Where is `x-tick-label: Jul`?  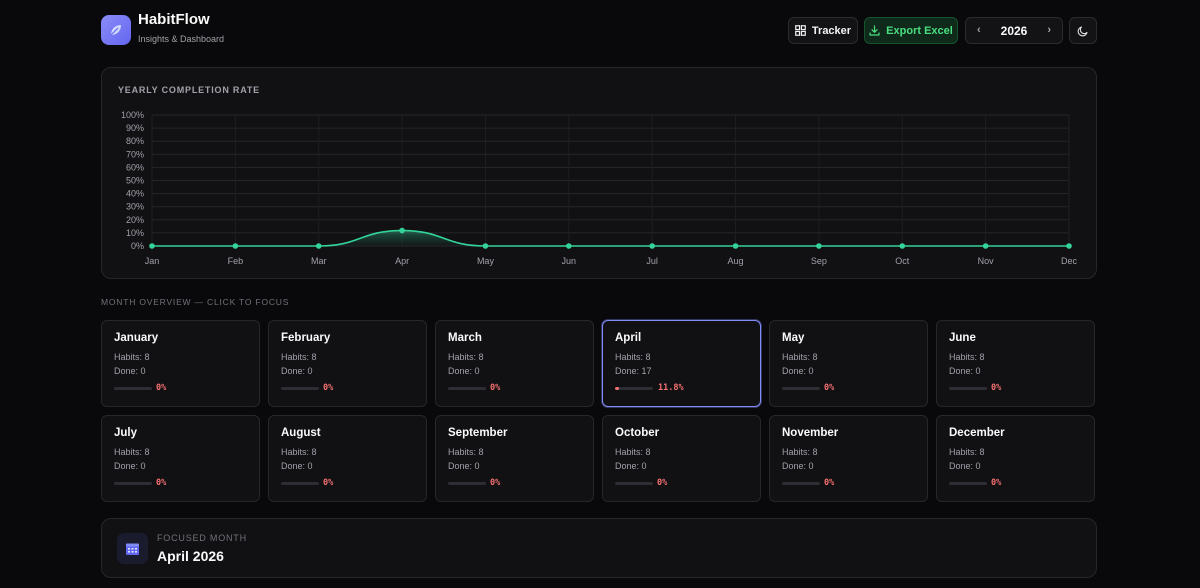 x-tick-label: Jul is located at coordinates (652, 261).